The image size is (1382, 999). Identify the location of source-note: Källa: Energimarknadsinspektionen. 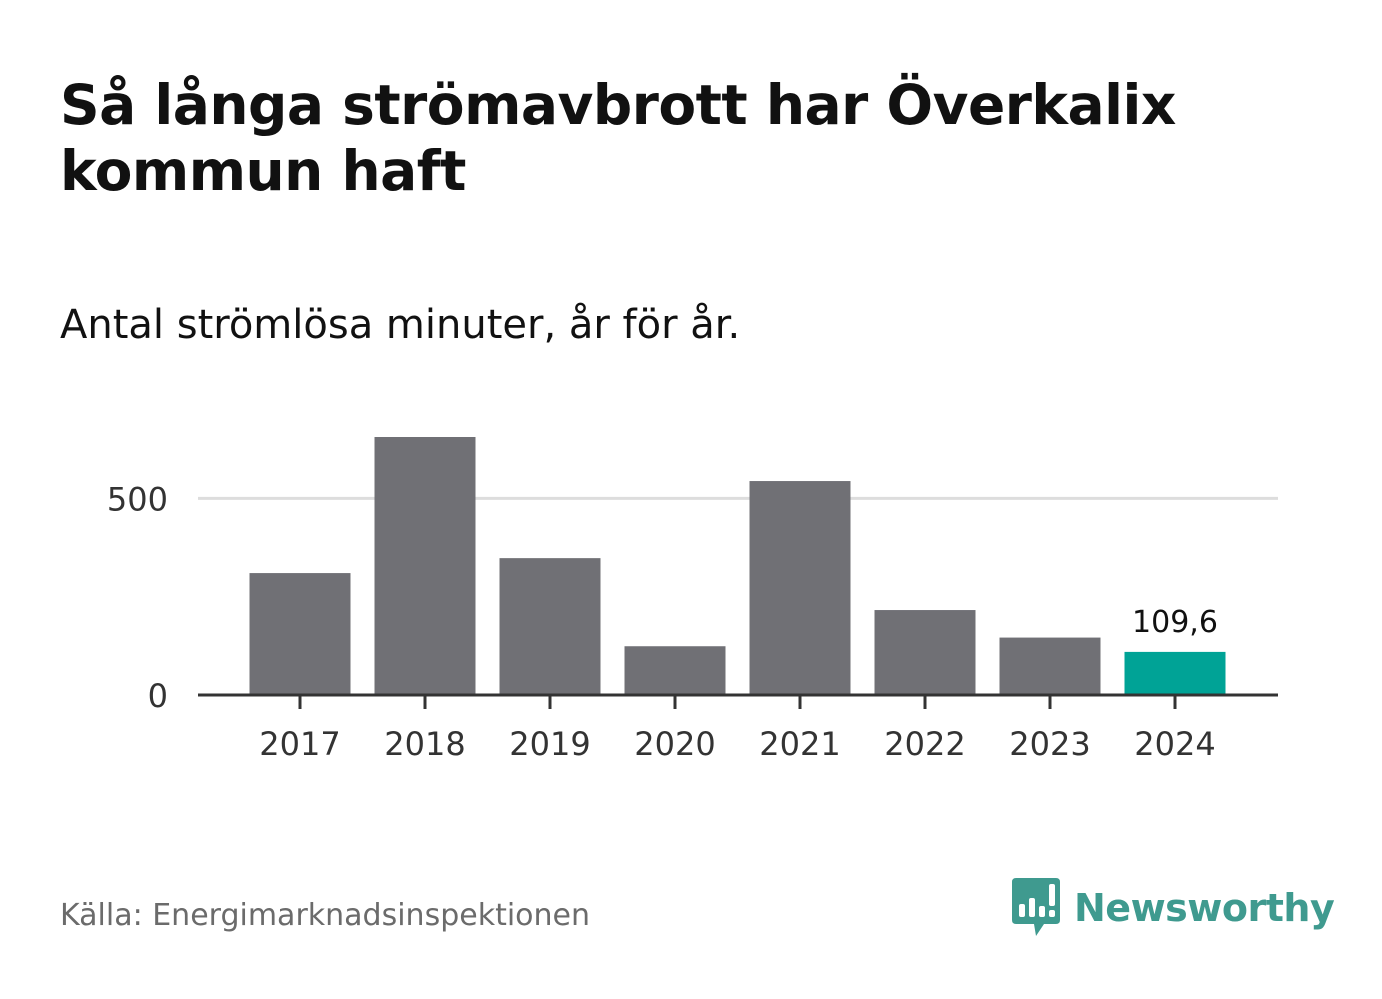
(325, 915).